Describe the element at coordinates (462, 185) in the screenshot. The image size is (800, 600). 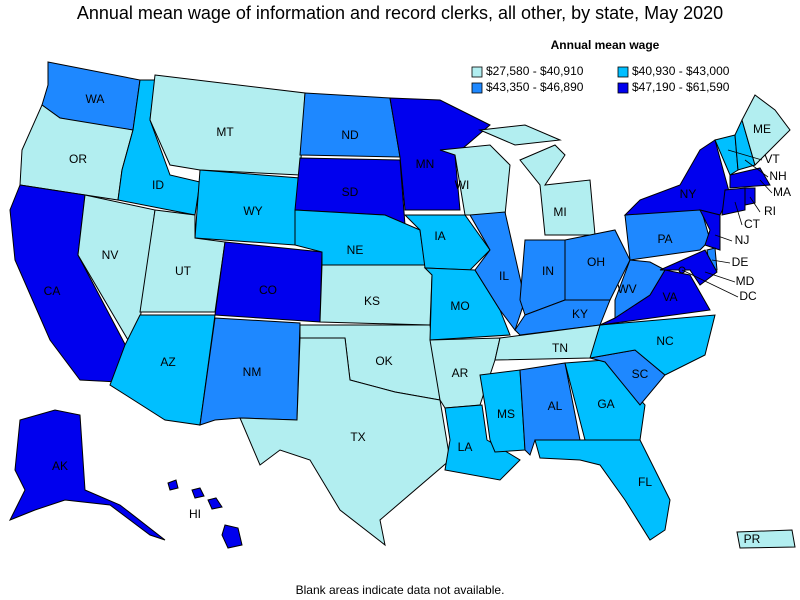
I see `state-label: WI` at that location.